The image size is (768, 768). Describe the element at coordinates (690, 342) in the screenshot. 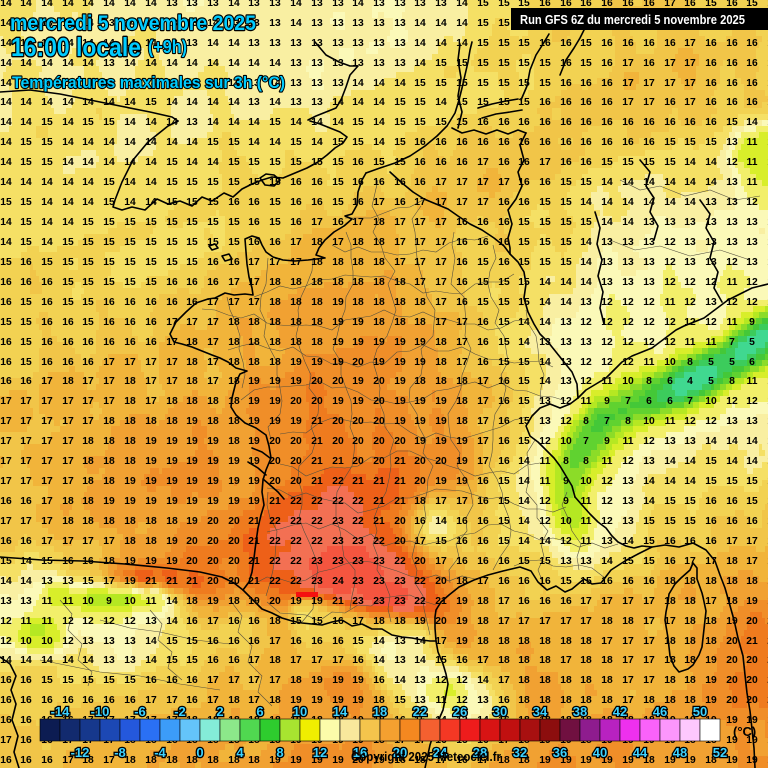

I see `svg-text: 11` at that location.